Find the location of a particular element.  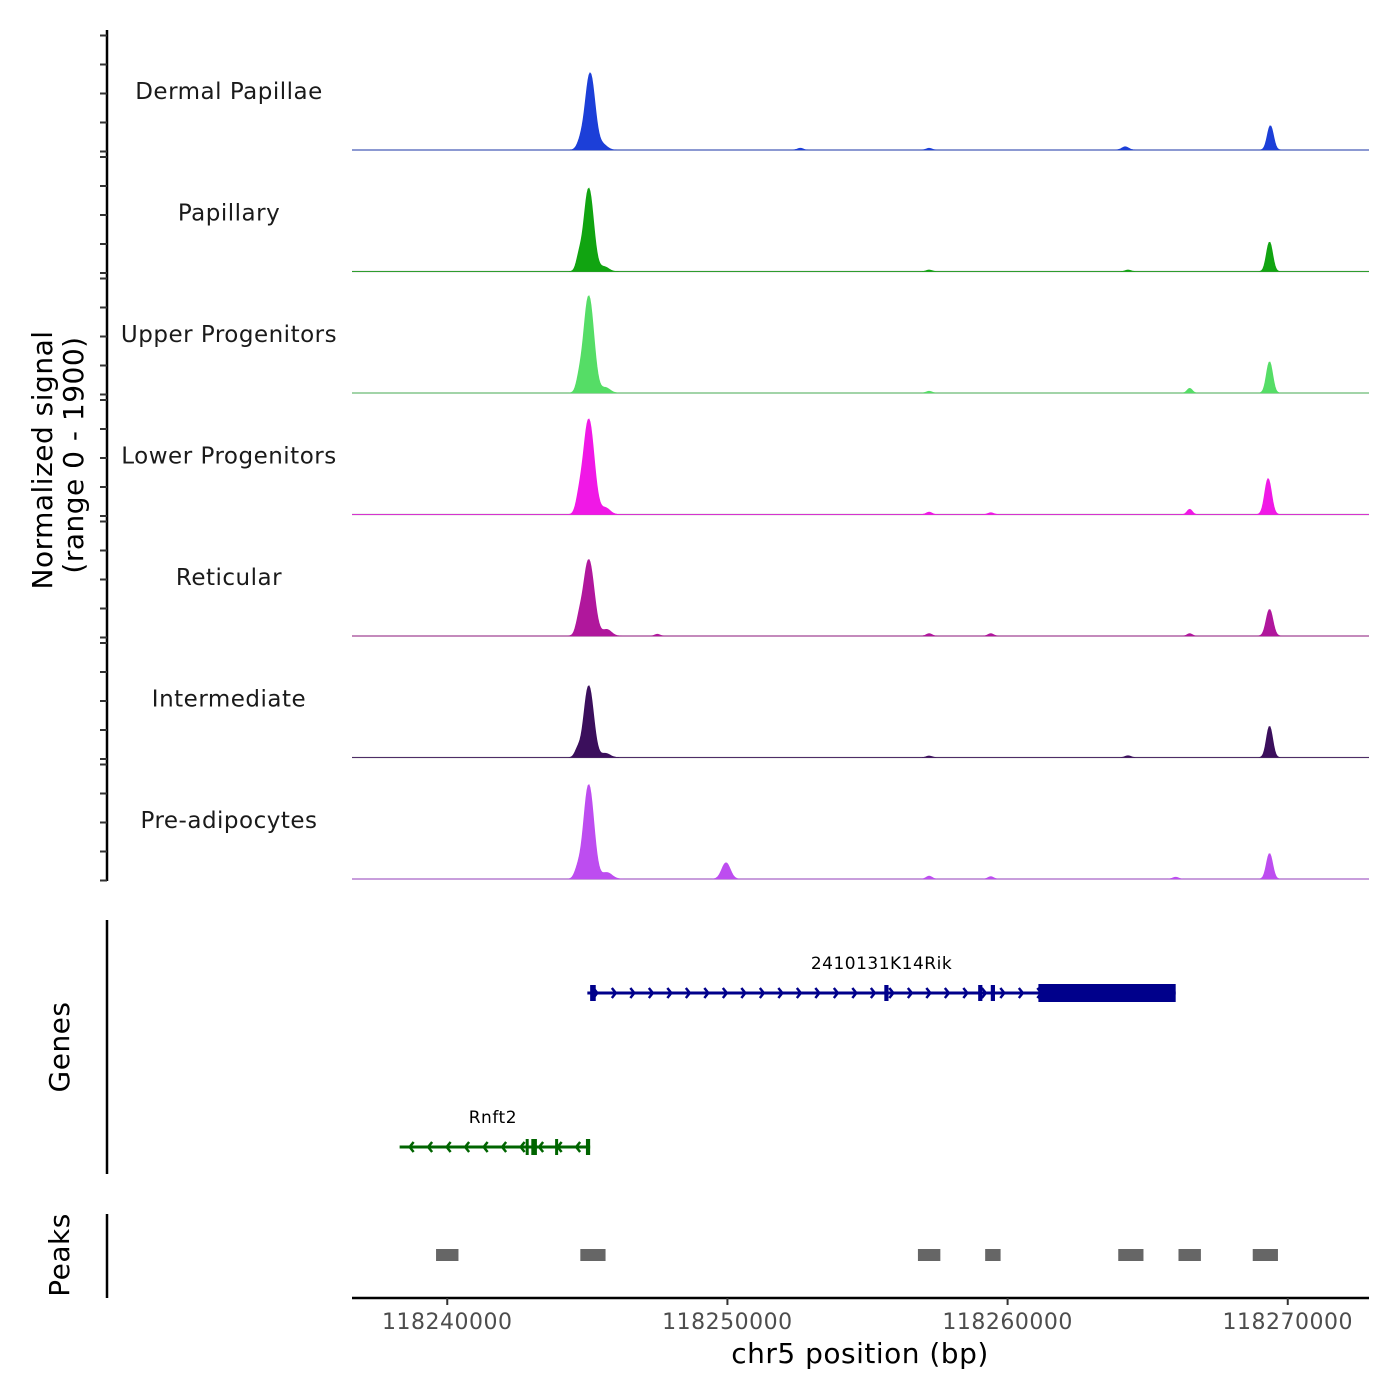

coverage-track: Reticular is located at coordinates (772, 598).